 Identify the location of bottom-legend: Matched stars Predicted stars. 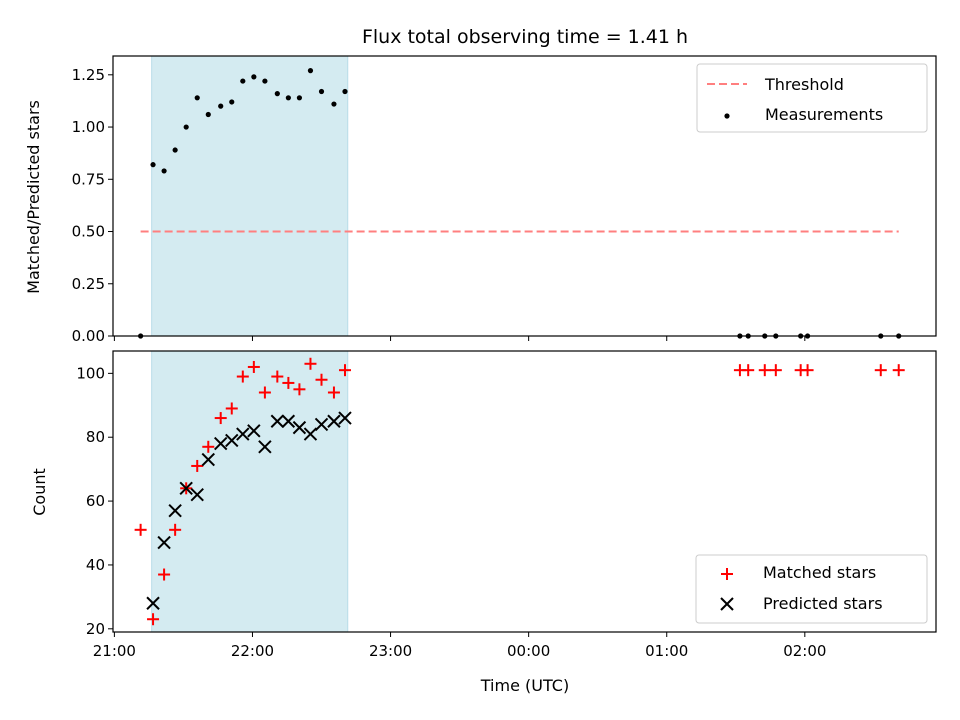
(811, 589).